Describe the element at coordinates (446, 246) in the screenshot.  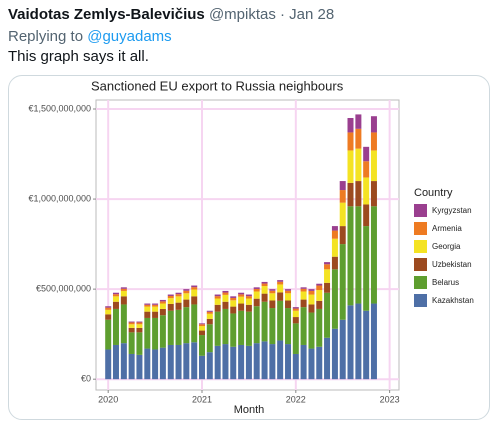
I see `legend-label: Georgia` at that location.